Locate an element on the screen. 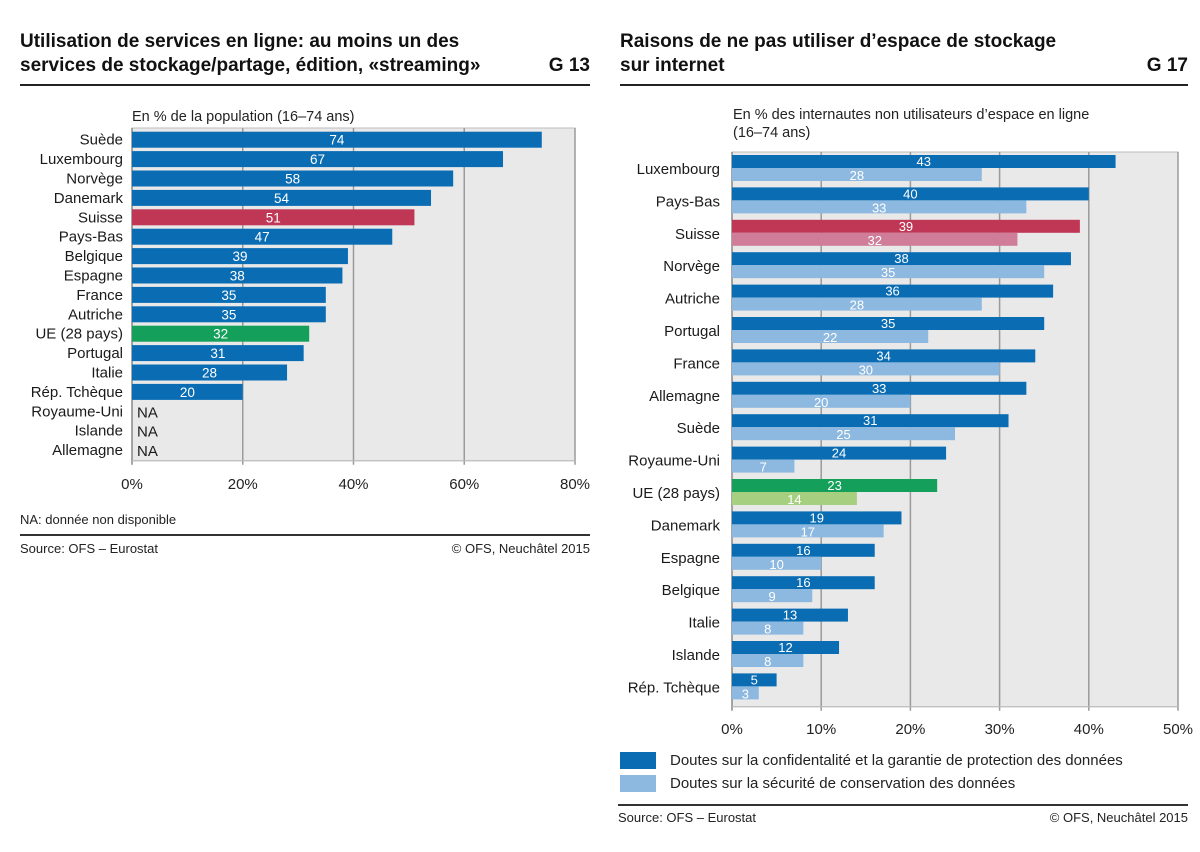  data-label: 67 is located at coordinates (317, 159).